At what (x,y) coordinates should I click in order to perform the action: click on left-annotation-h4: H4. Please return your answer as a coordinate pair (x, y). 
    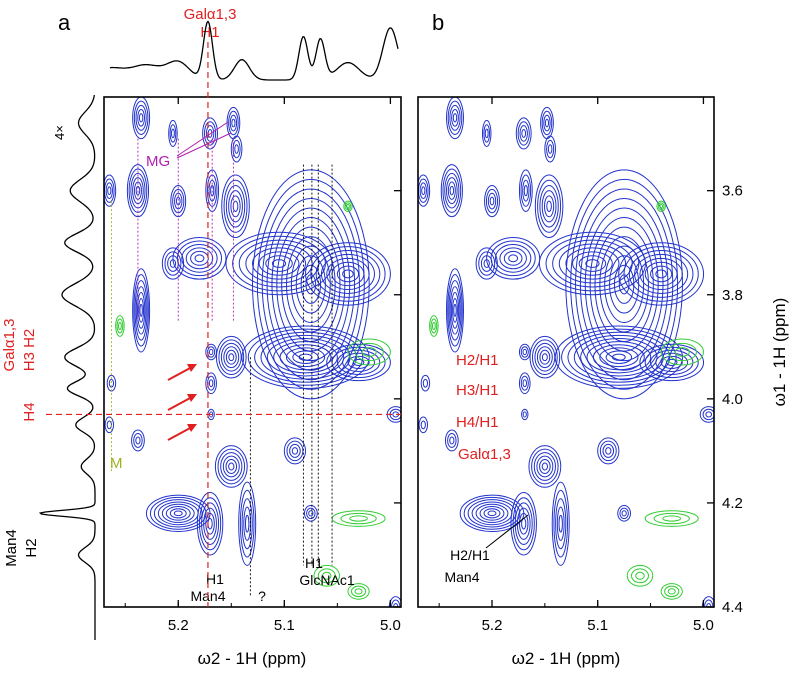
    Looking at the image, I should click on (29, 411).